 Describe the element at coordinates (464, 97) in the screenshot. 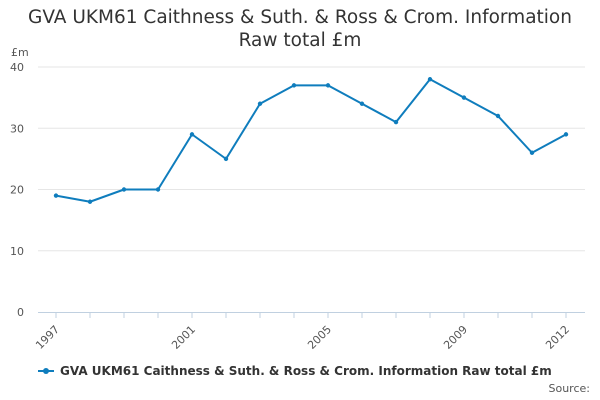

I see `data-point-2009` at that location.